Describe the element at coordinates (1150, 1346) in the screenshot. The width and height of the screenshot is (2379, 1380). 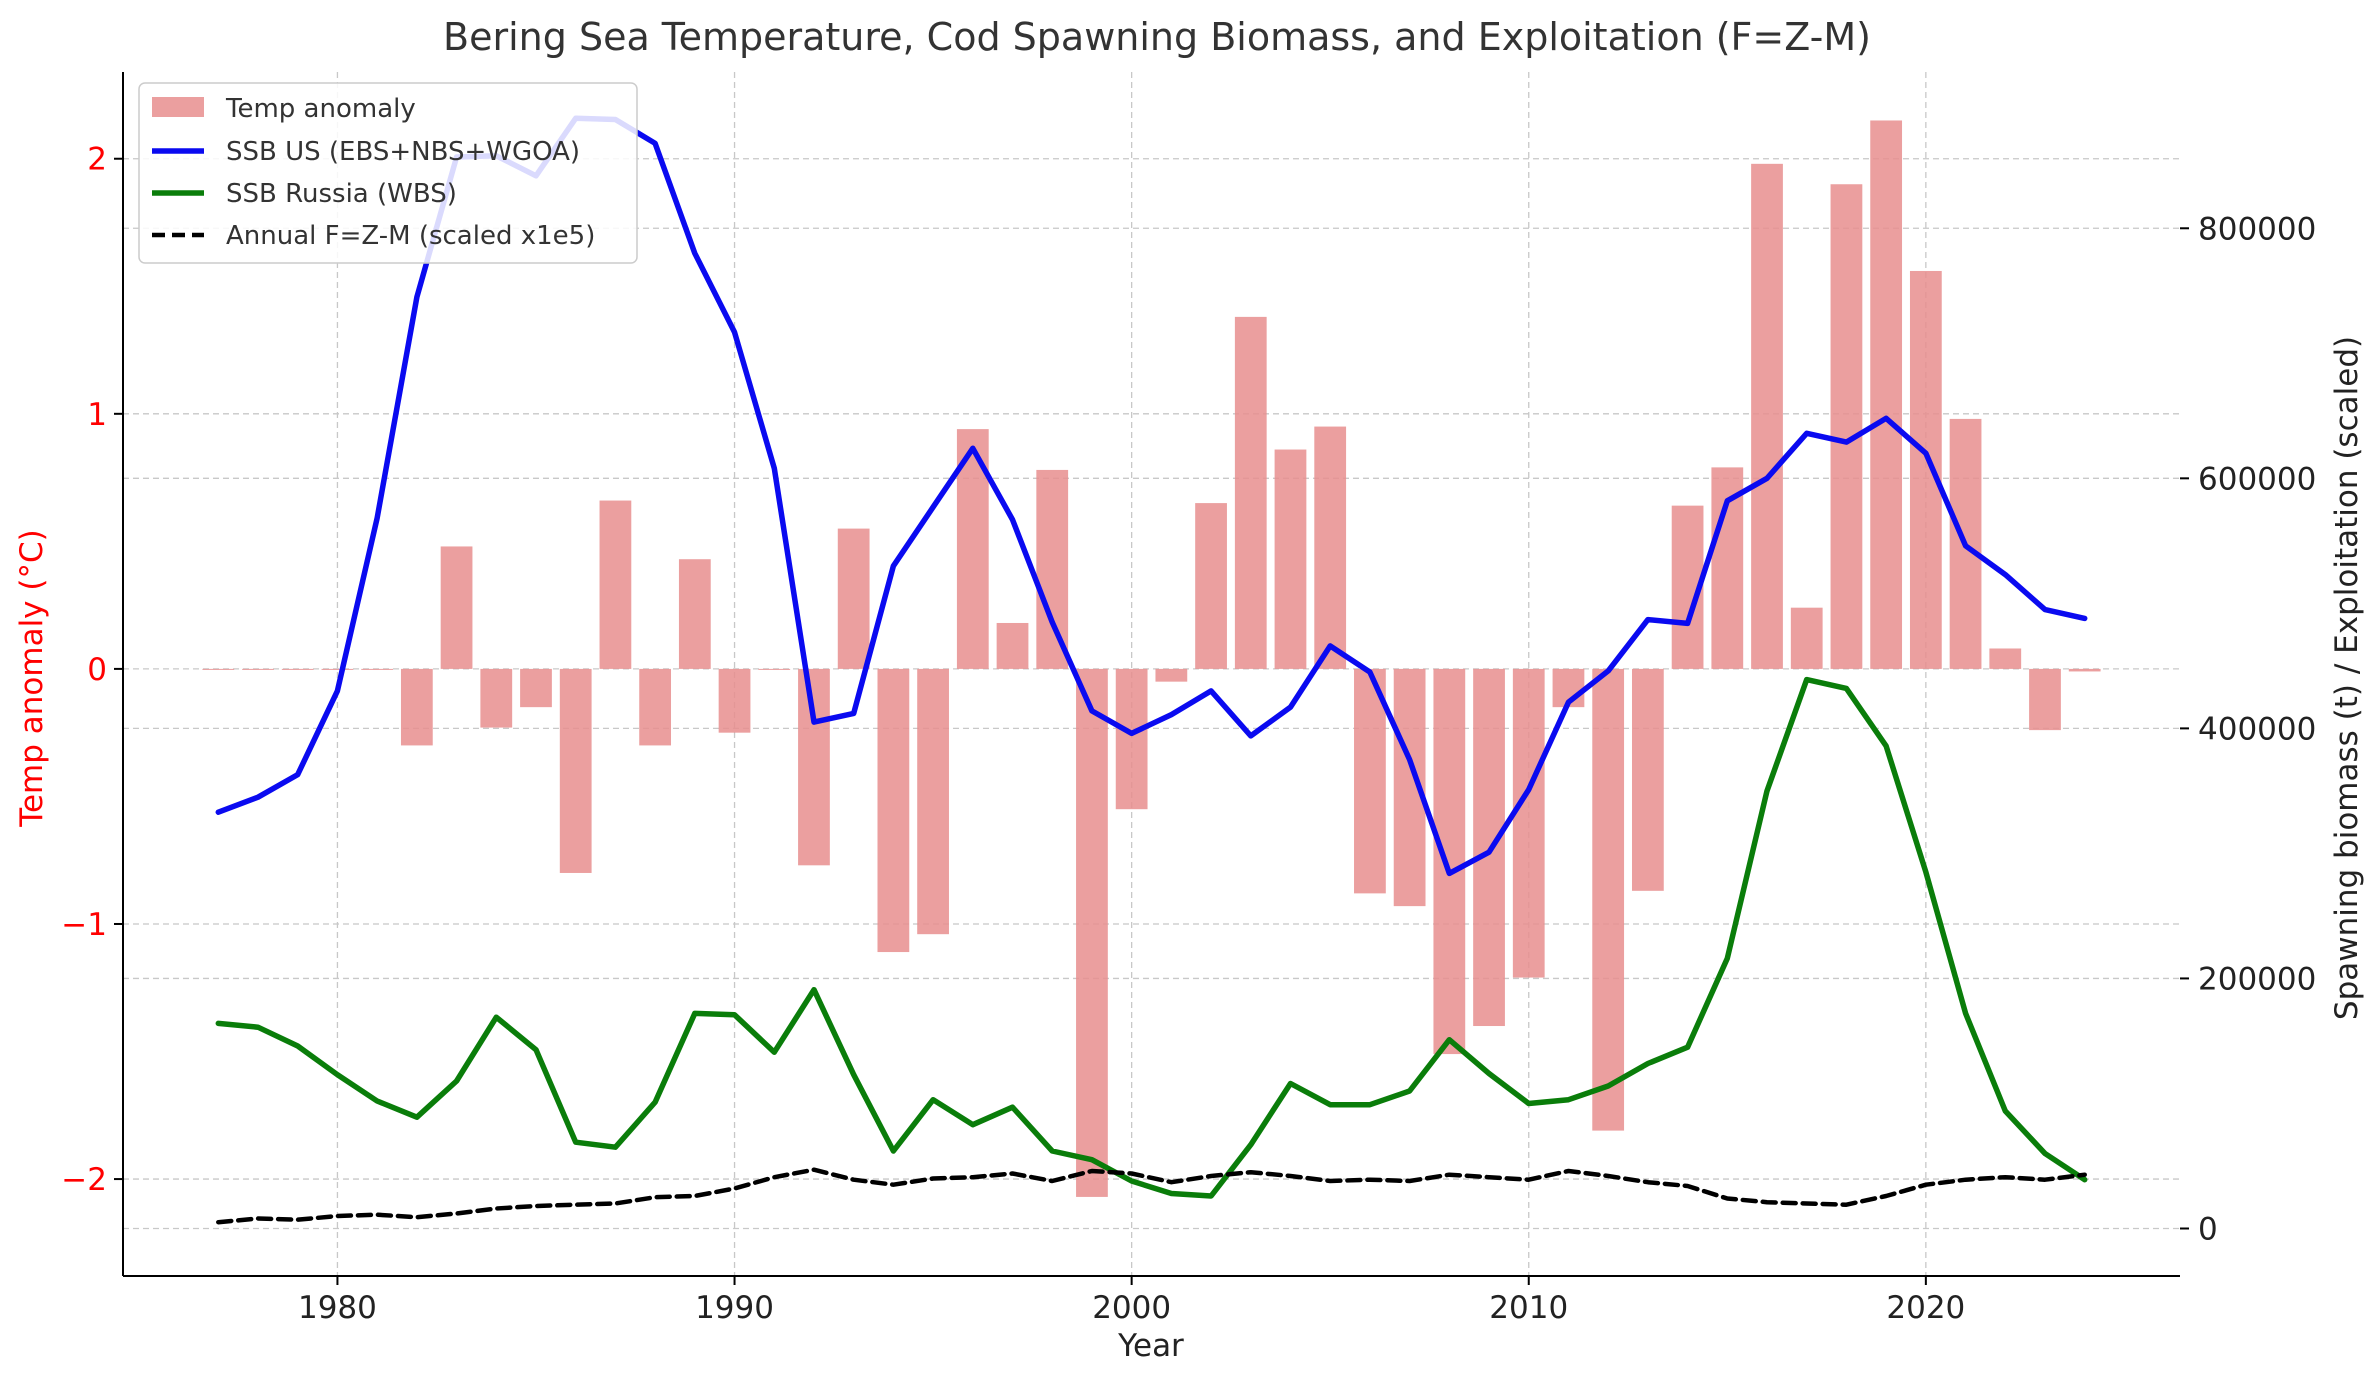
I see `x-axis-label: Year` at that location.